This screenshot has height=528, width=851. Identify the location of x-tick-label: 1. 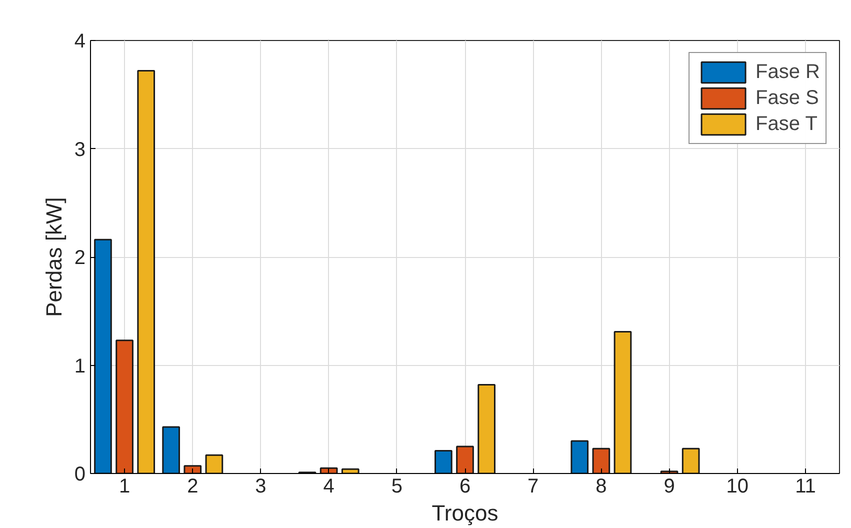
(124, 487).